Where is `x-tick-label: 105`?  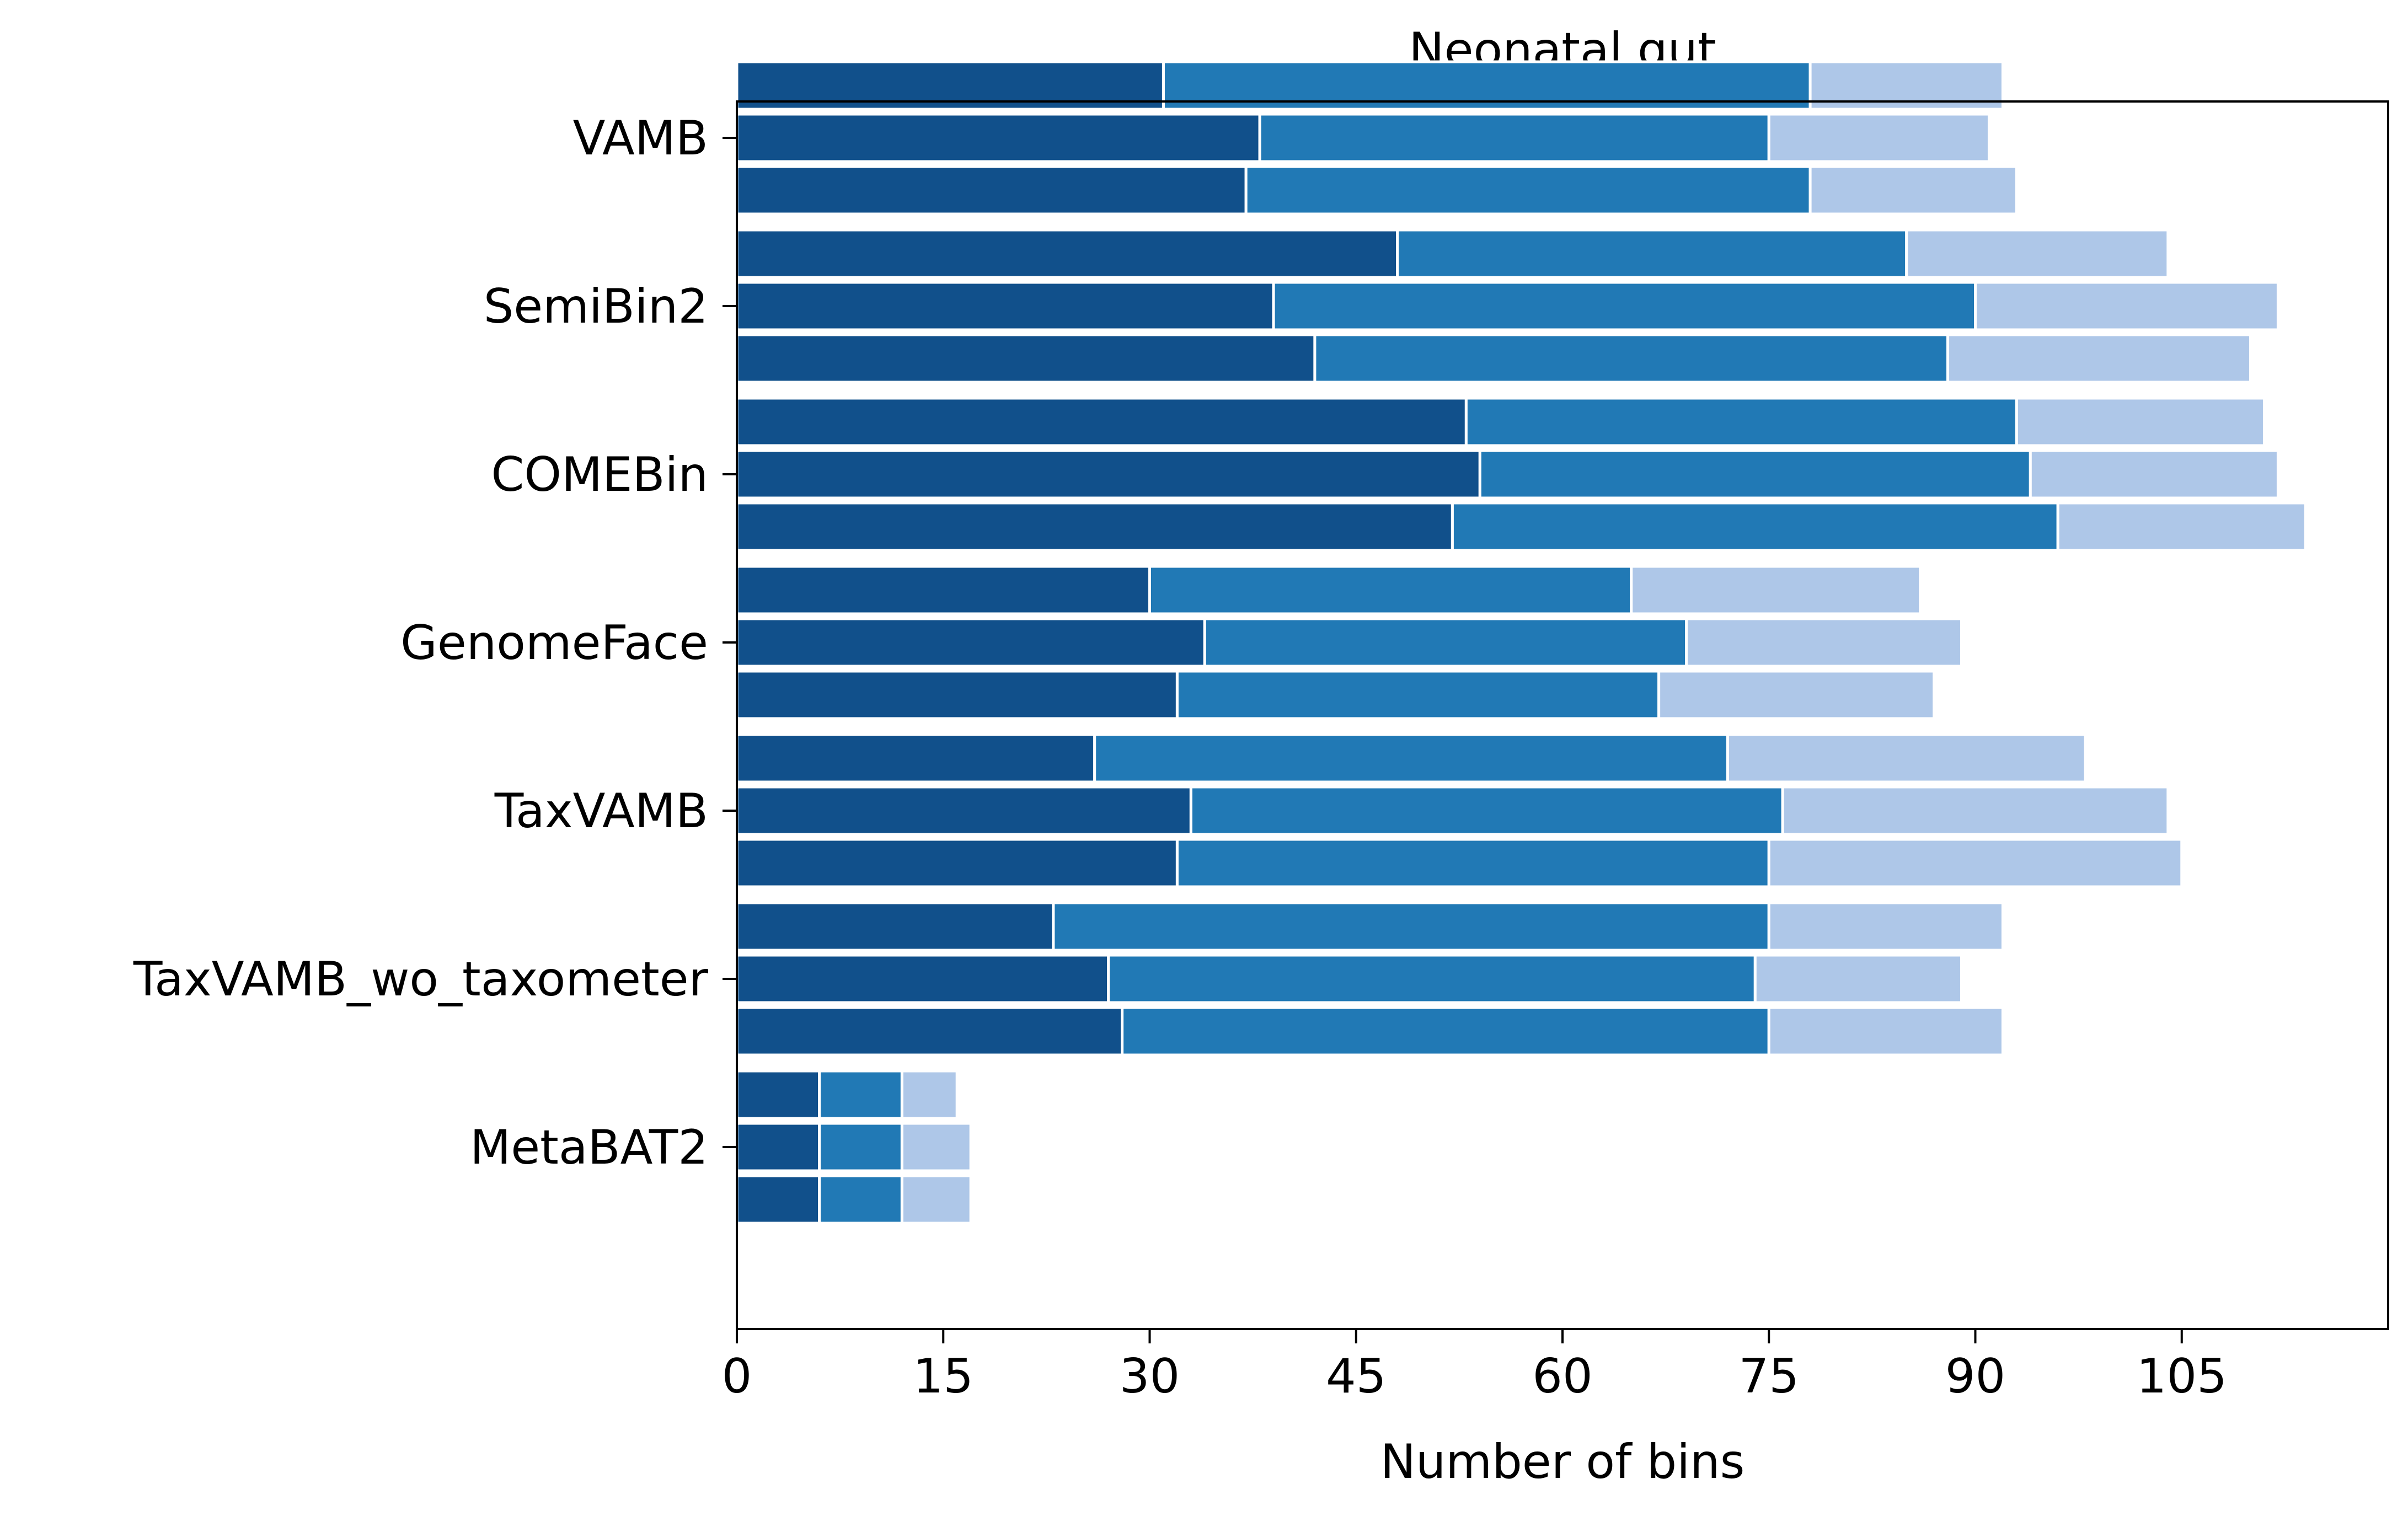 x-tick-label: 105 is located at coordinates (2182, 1376).